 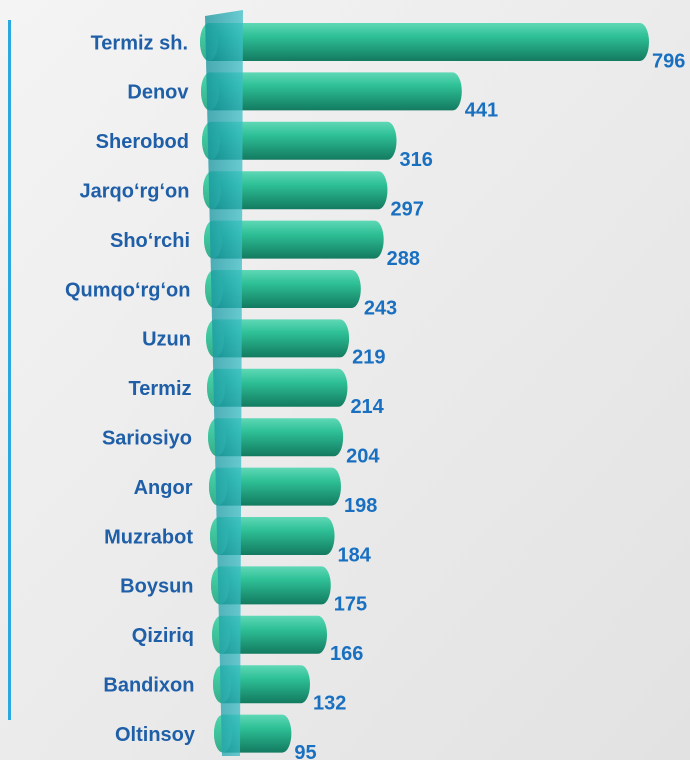 I want to click on value-label: 198, so click(x=360, y=506).